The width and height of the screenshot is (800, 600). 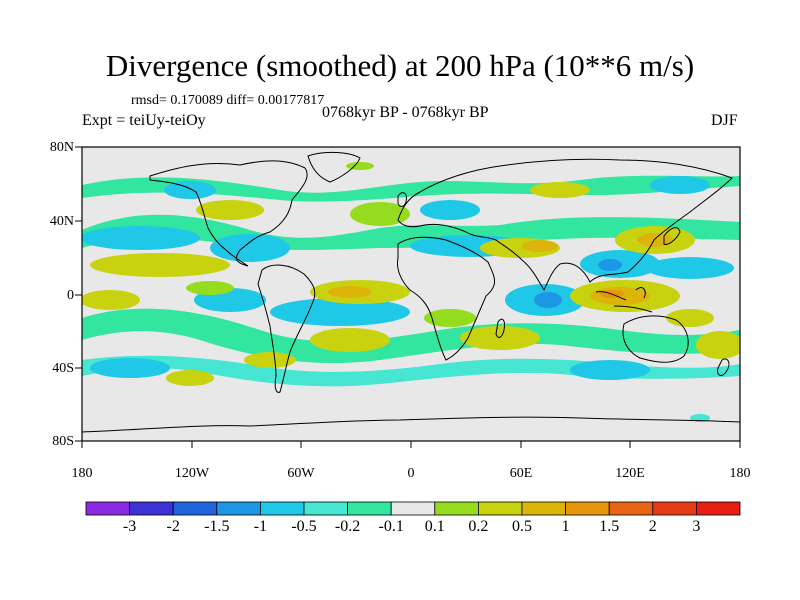 I want to click on coastline-north-america, so click(x=228, y=213).